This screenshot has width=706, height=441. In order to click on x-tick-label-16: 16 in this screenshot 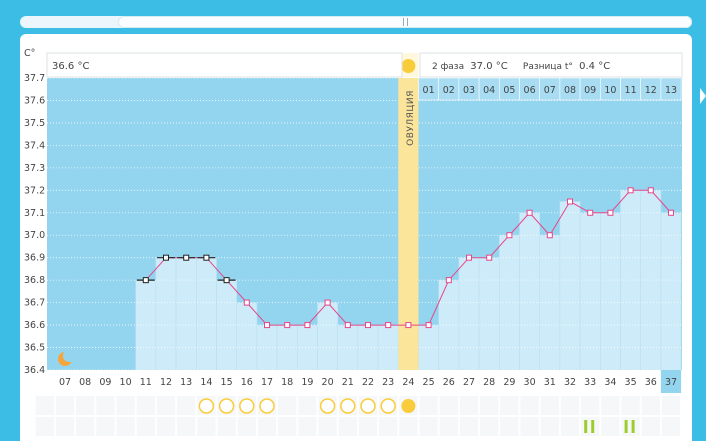, I will do `click(247, 382)`.